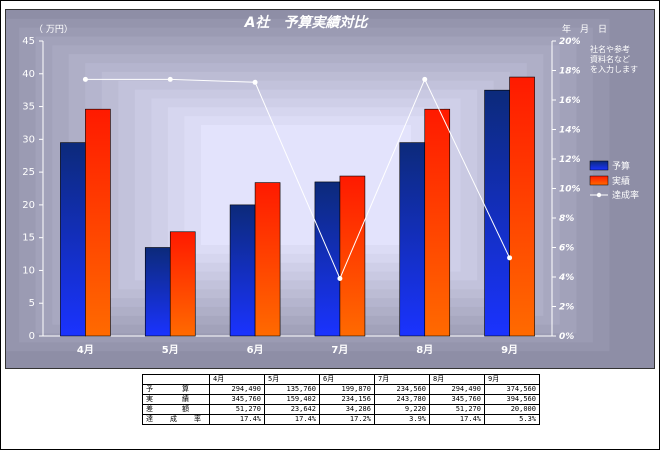  I want to click on table-cell: 3.9%, so click(402, 419).